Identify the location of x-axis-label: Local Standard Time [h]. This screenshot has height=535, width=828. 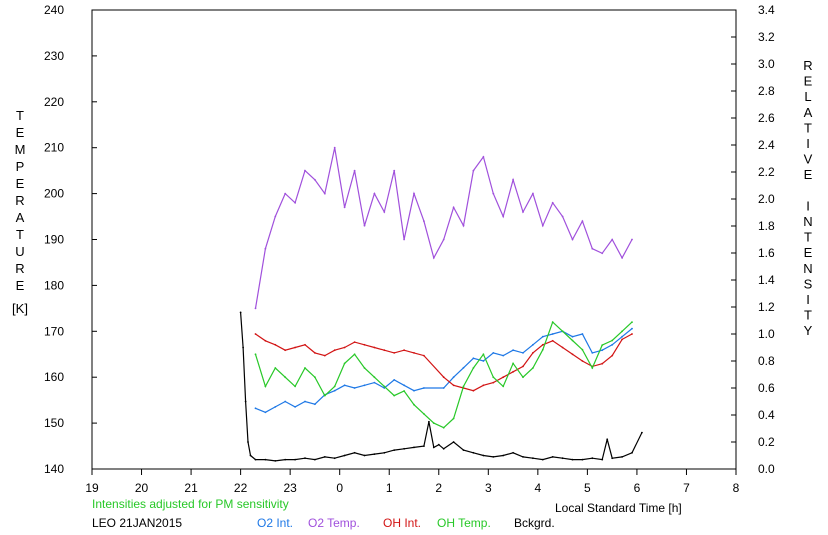
(618, 508).